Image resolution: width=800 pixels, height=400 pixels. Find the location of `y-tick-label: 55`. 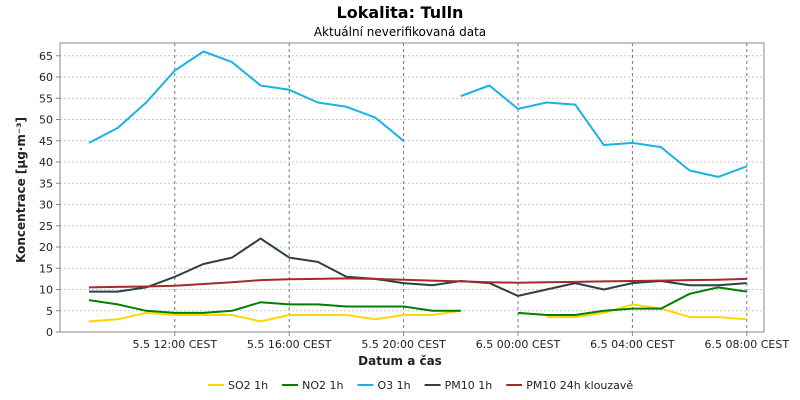

y-tick-label: 55 is located at coordinates (46, 98).